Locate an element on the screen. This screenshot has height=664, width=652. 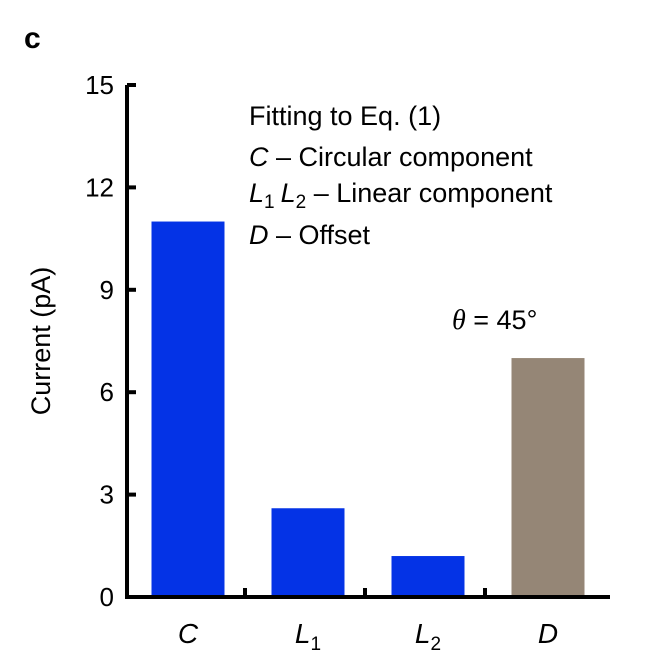
x-tick-label-main: D is located at coordinates (548, 633).